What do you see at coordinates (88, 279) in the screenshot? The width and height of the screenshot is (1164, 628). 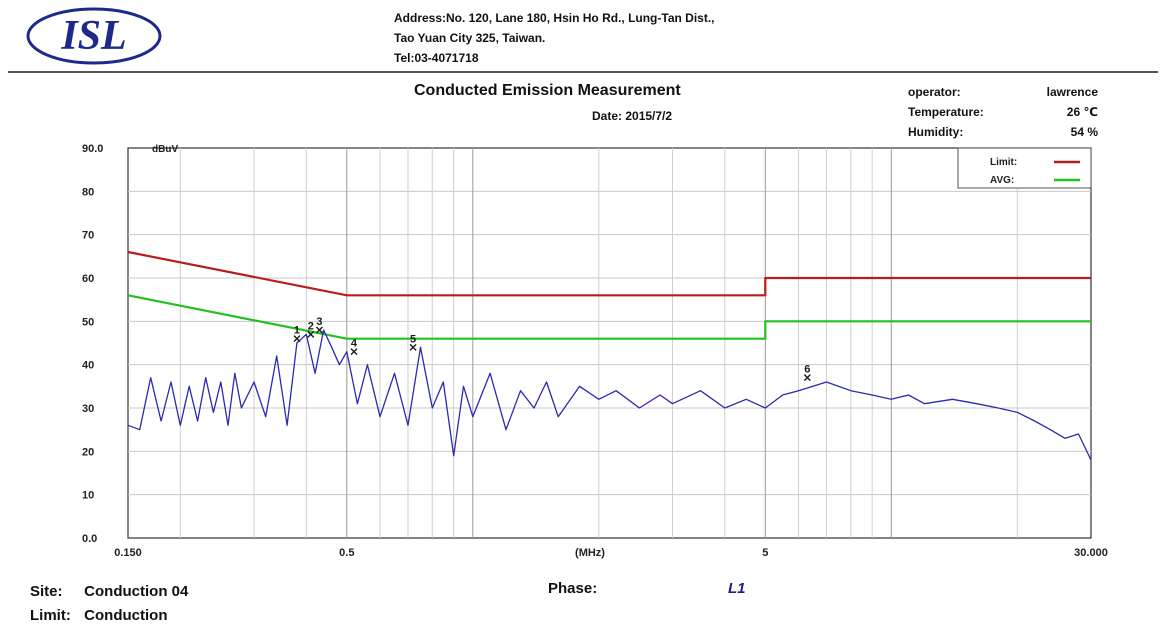 I see `y-tick-label: 60` at bounding box center [88, 279].